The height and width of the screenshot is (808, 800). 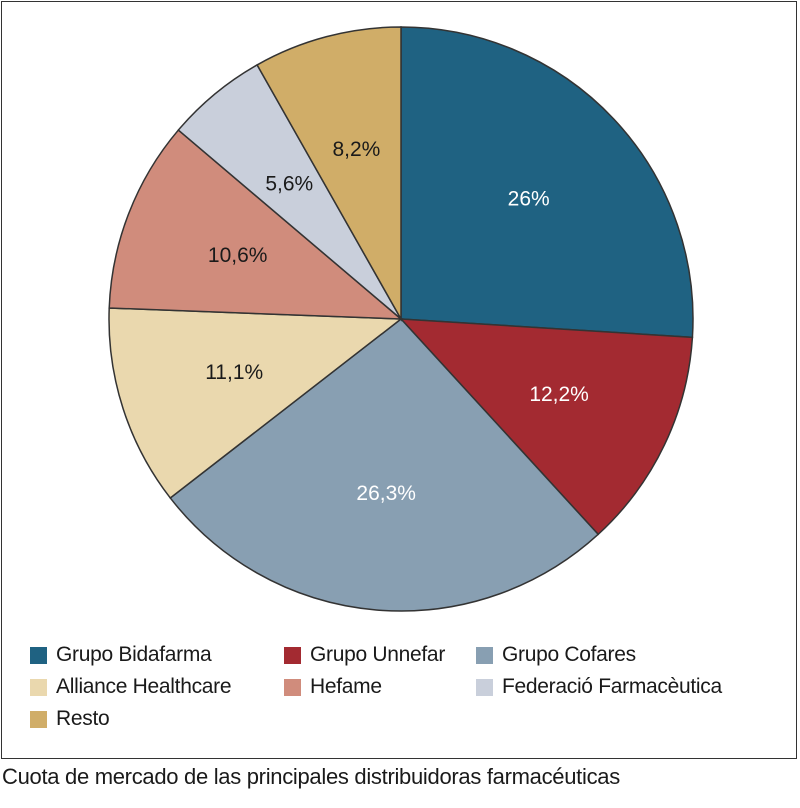 I want to click on legend-item-hefame: Hefame, so click(x=333, y=687).